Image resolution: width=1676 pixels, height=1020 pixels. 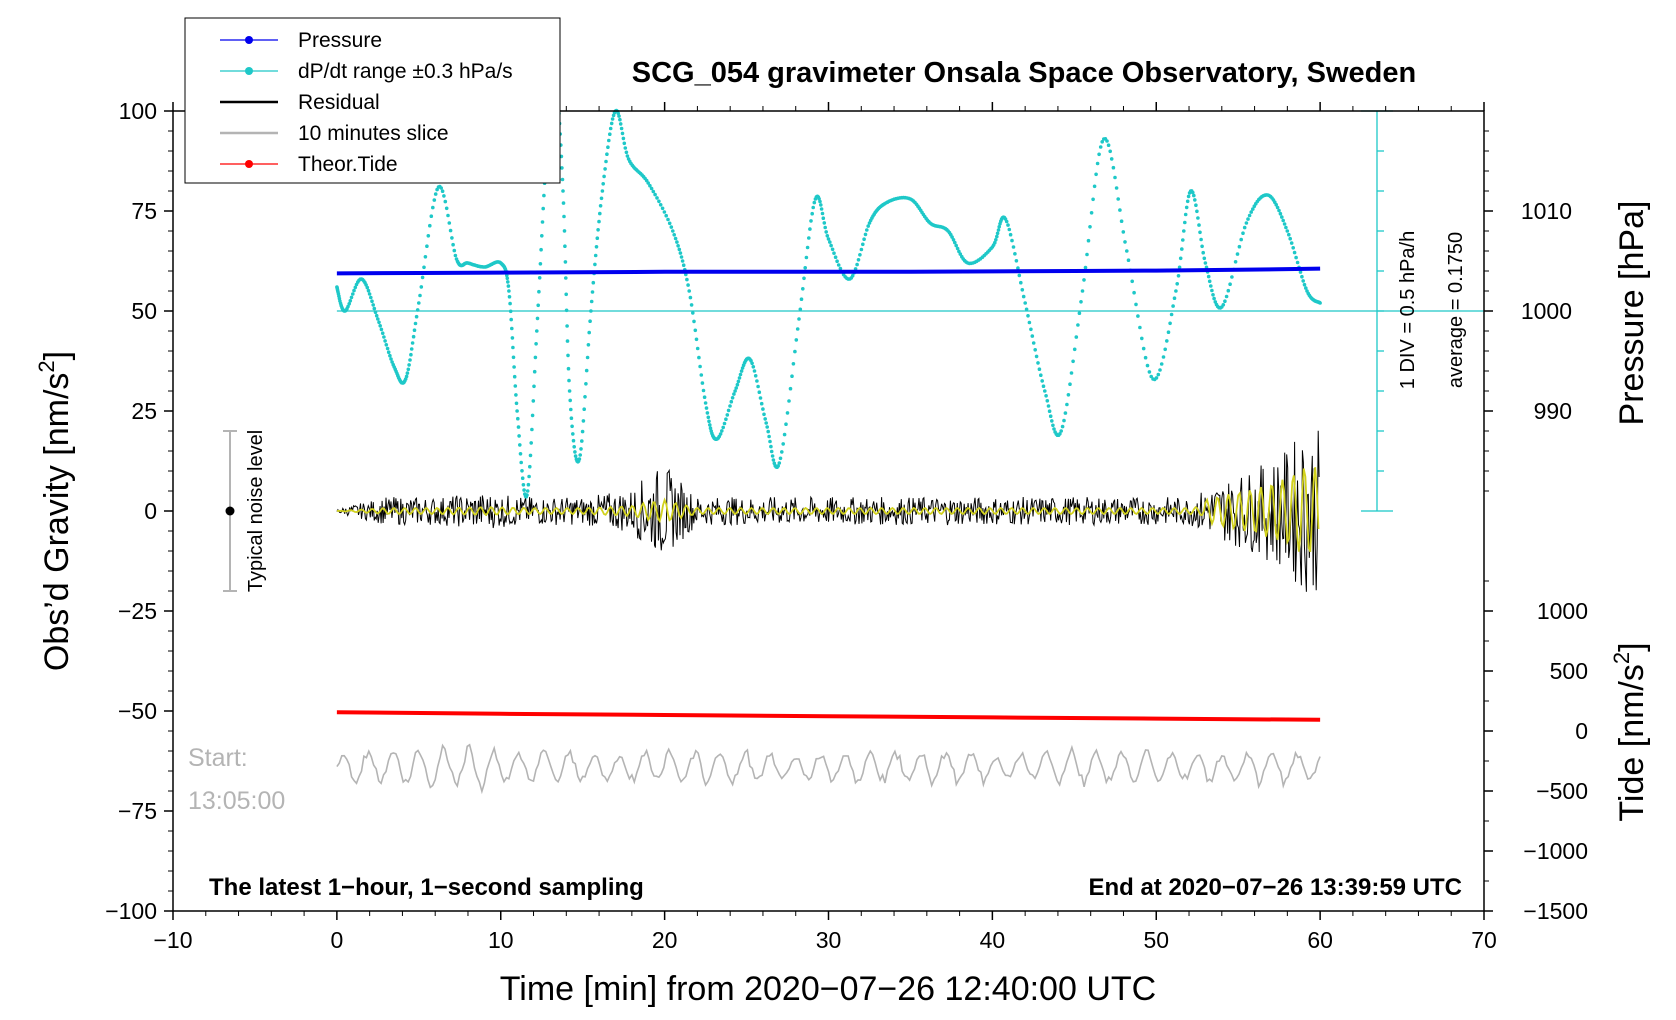 What do you see at coordinates (405, 71) in the screenshot?
I see `legend-label: dP/dt range ±0.3 hPa/s` at bounding box center [405, 71].